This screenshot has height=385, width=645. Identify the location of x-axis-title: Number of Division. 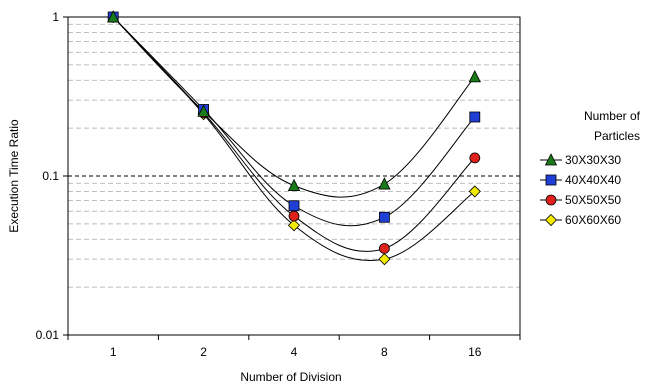
(290, 377).